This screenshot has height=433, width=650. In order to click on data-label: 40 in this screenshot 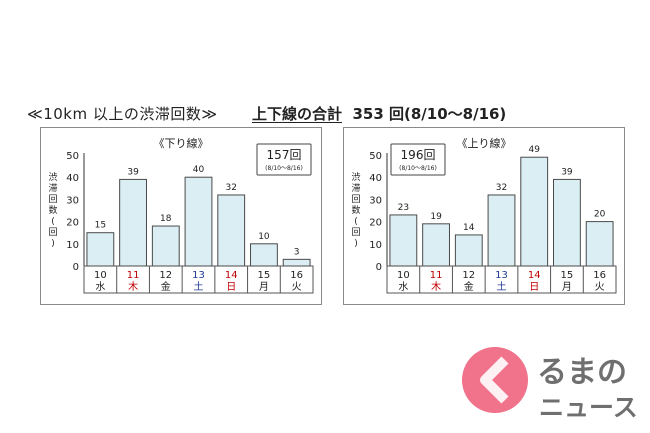, I will do `click(199, 170)`.